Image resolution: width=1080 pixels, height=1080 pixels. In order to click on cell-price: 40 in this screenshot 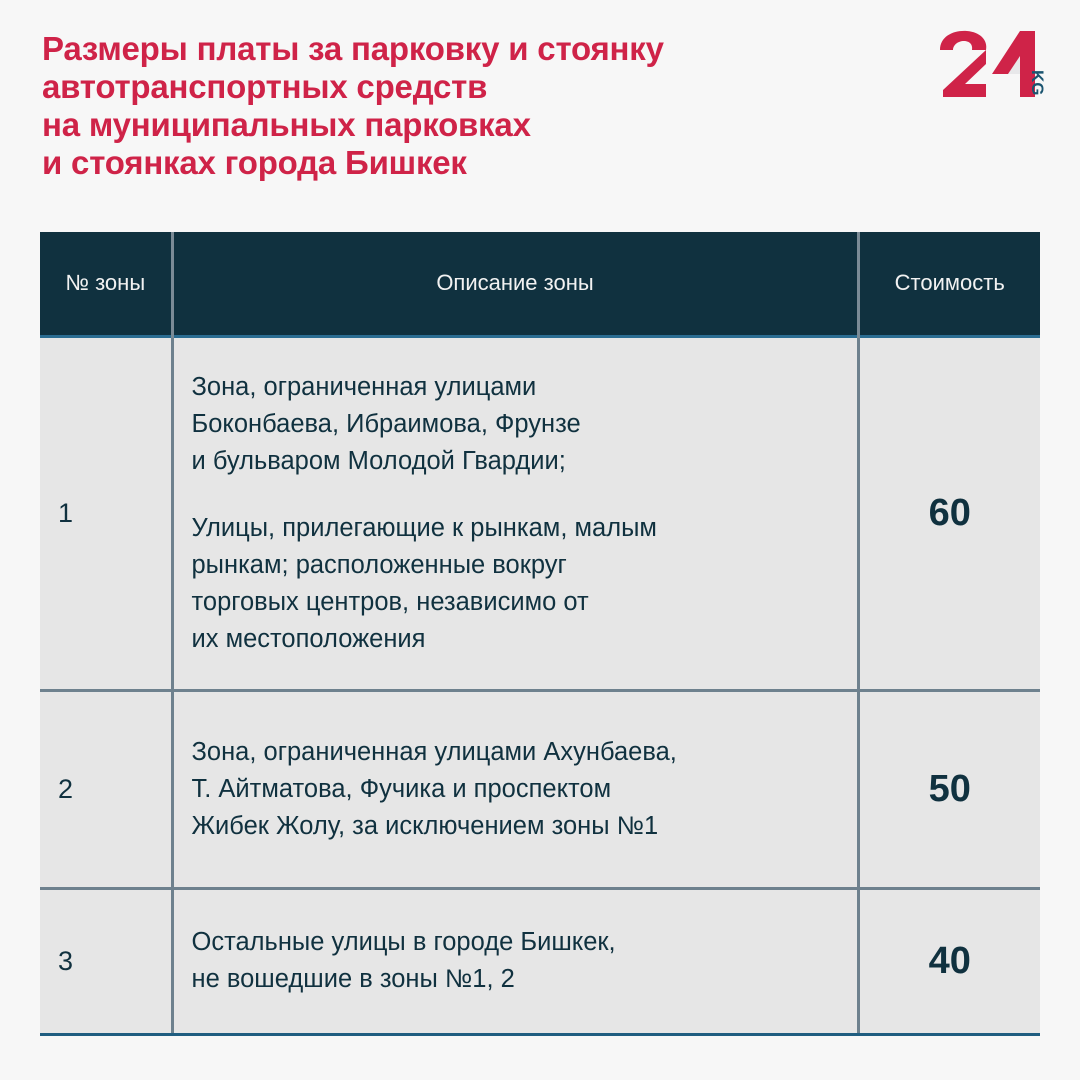, I will do `click(949, 962)`.